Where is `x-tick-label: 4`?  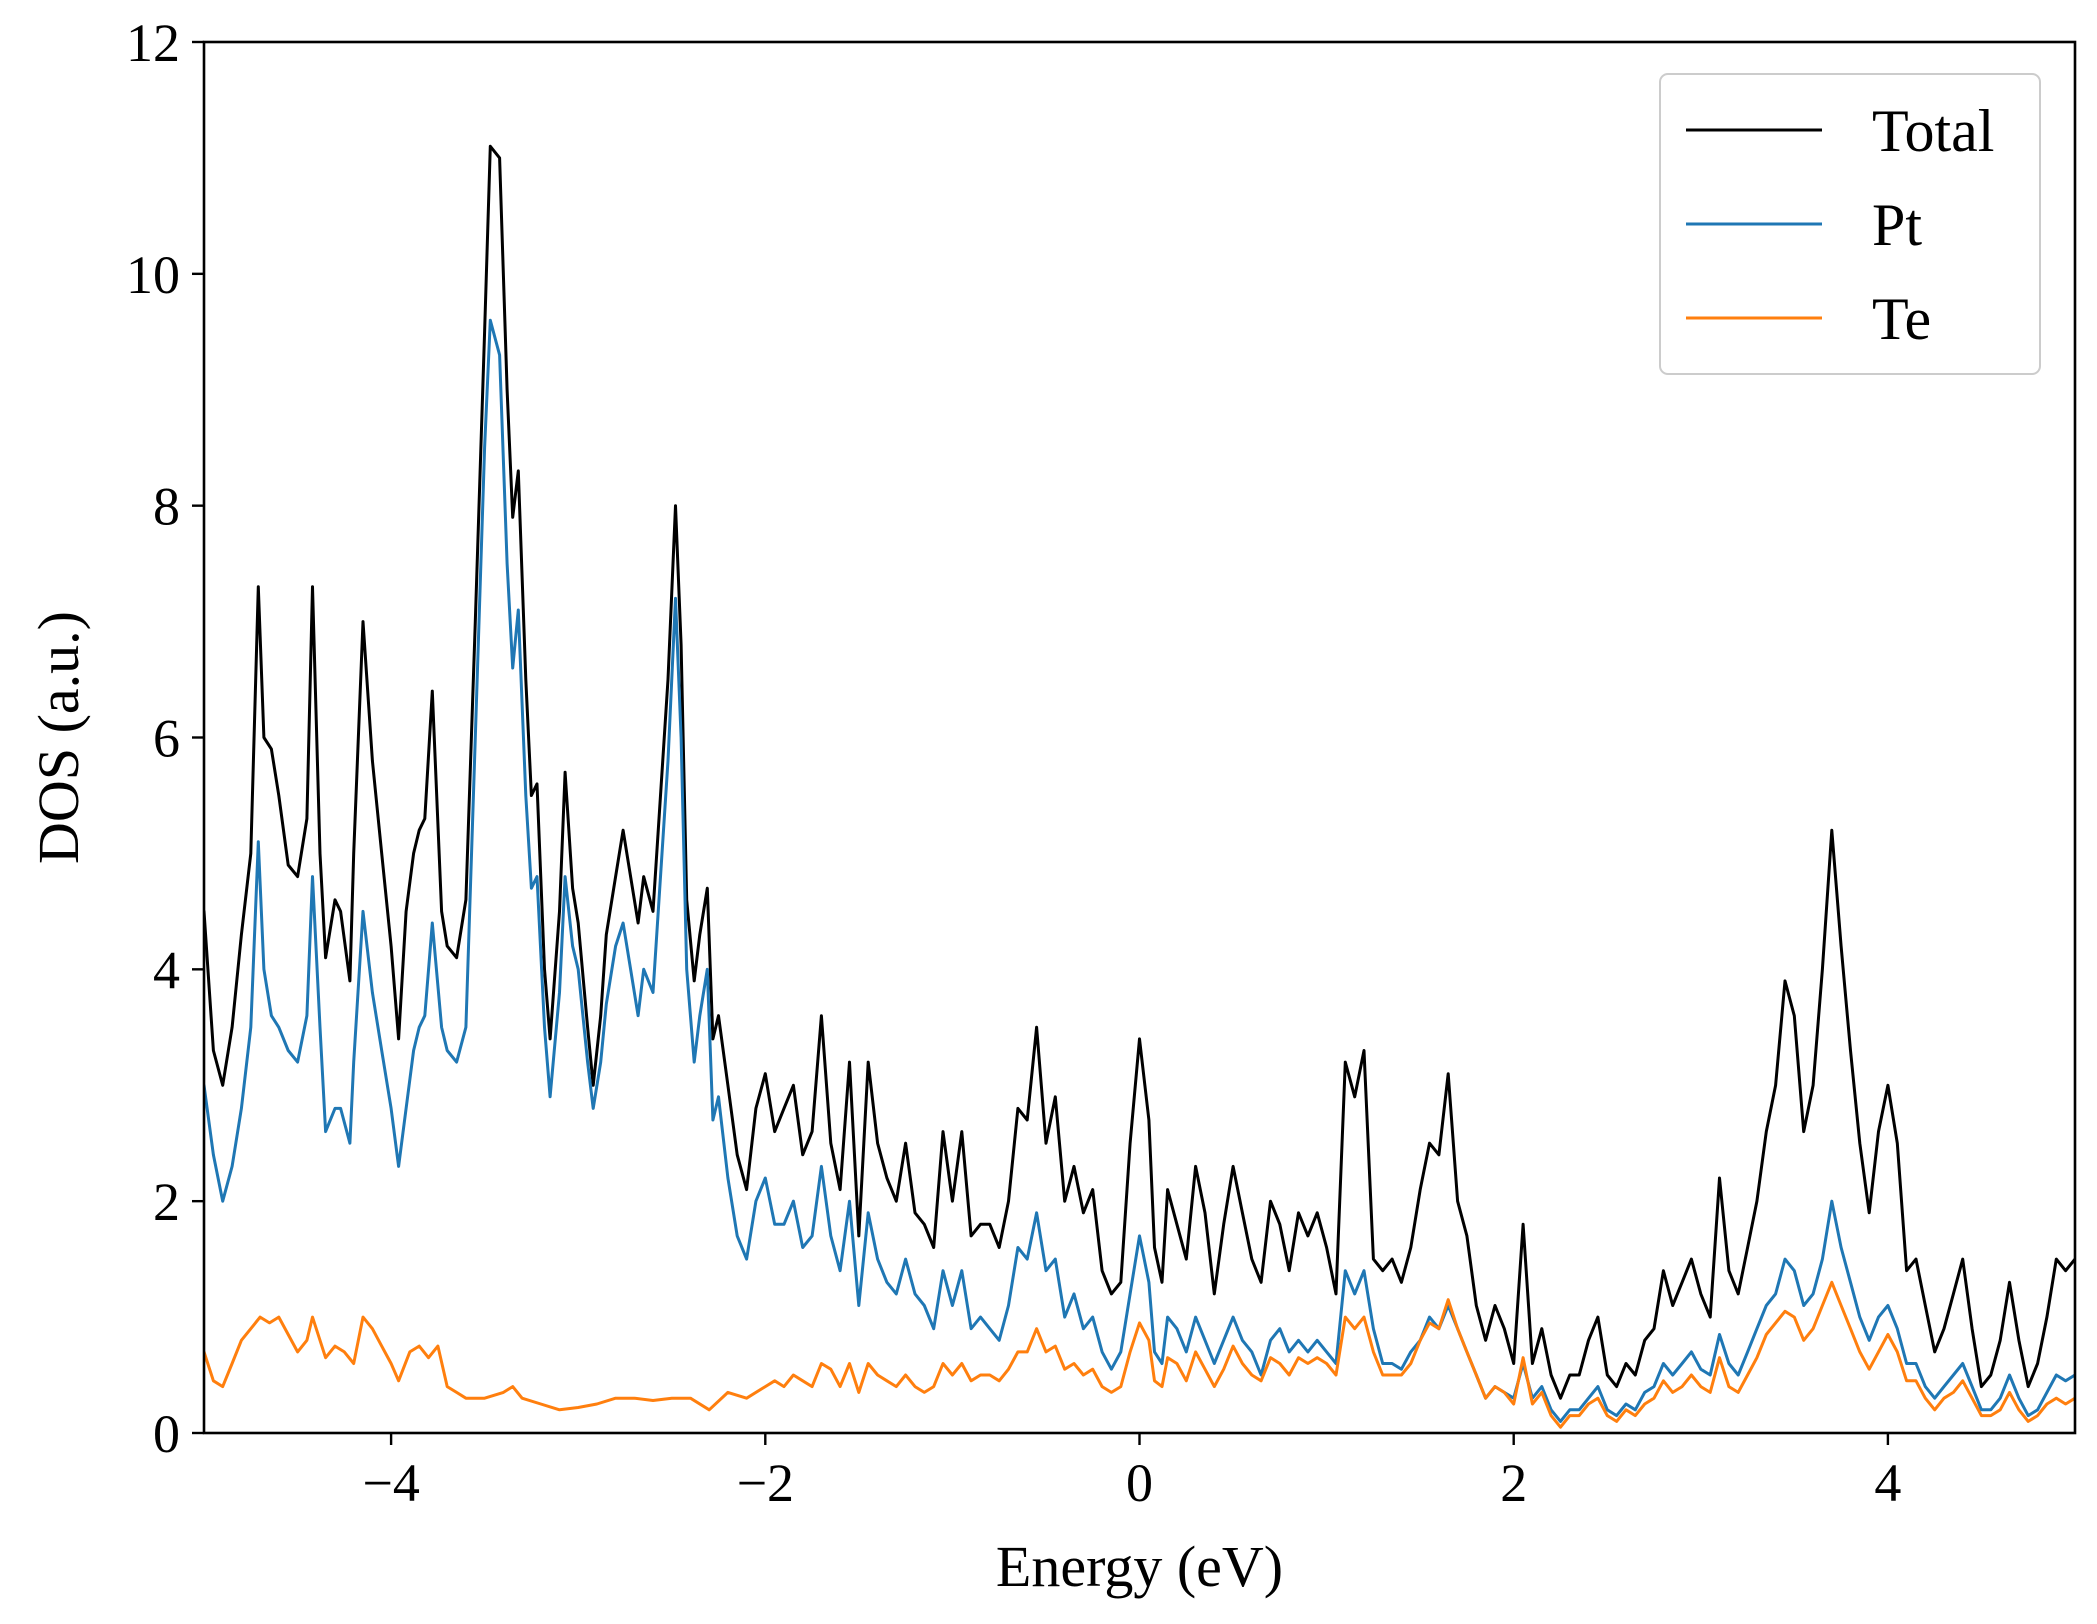
x-tick-label: 4 is located at coordinates (1887, 1483).